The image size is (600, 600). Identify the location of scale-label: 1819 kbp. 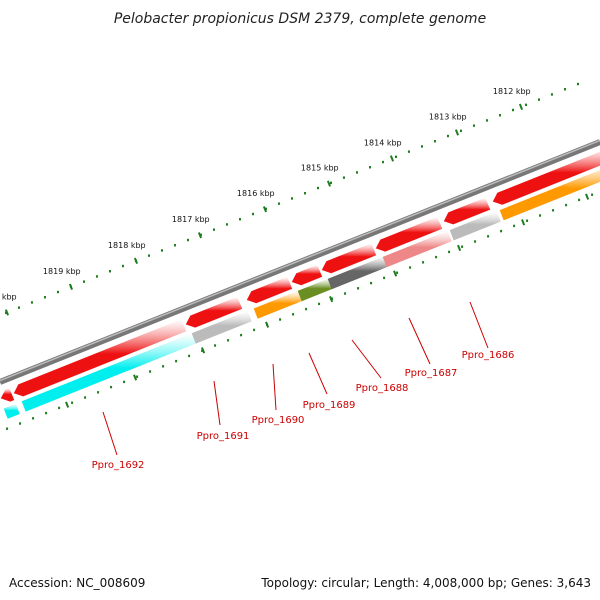
(62, 271).